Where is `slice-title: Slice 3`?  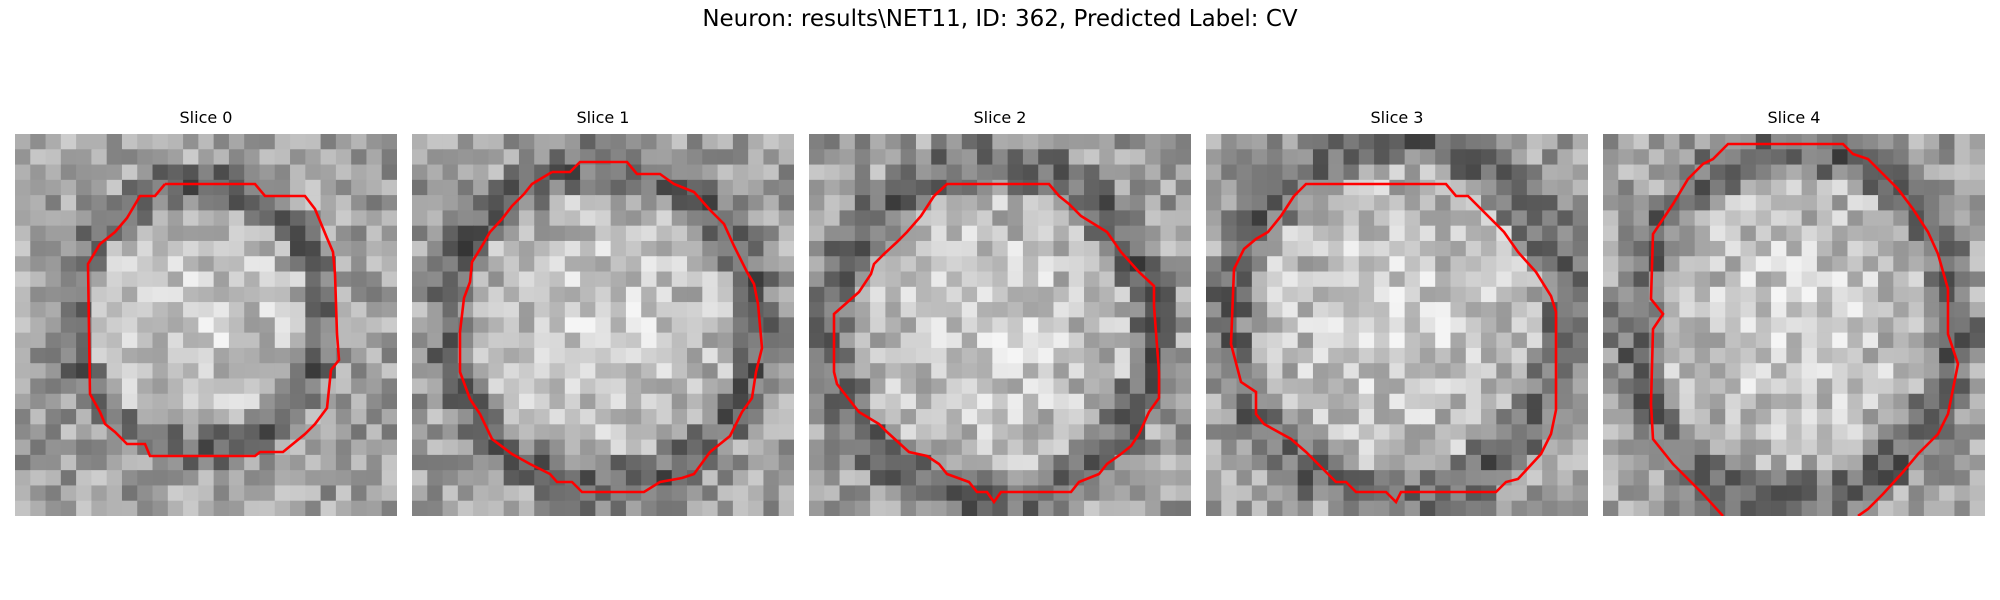 slice-title: Slice 3 is located at coordinates (1397, 117).